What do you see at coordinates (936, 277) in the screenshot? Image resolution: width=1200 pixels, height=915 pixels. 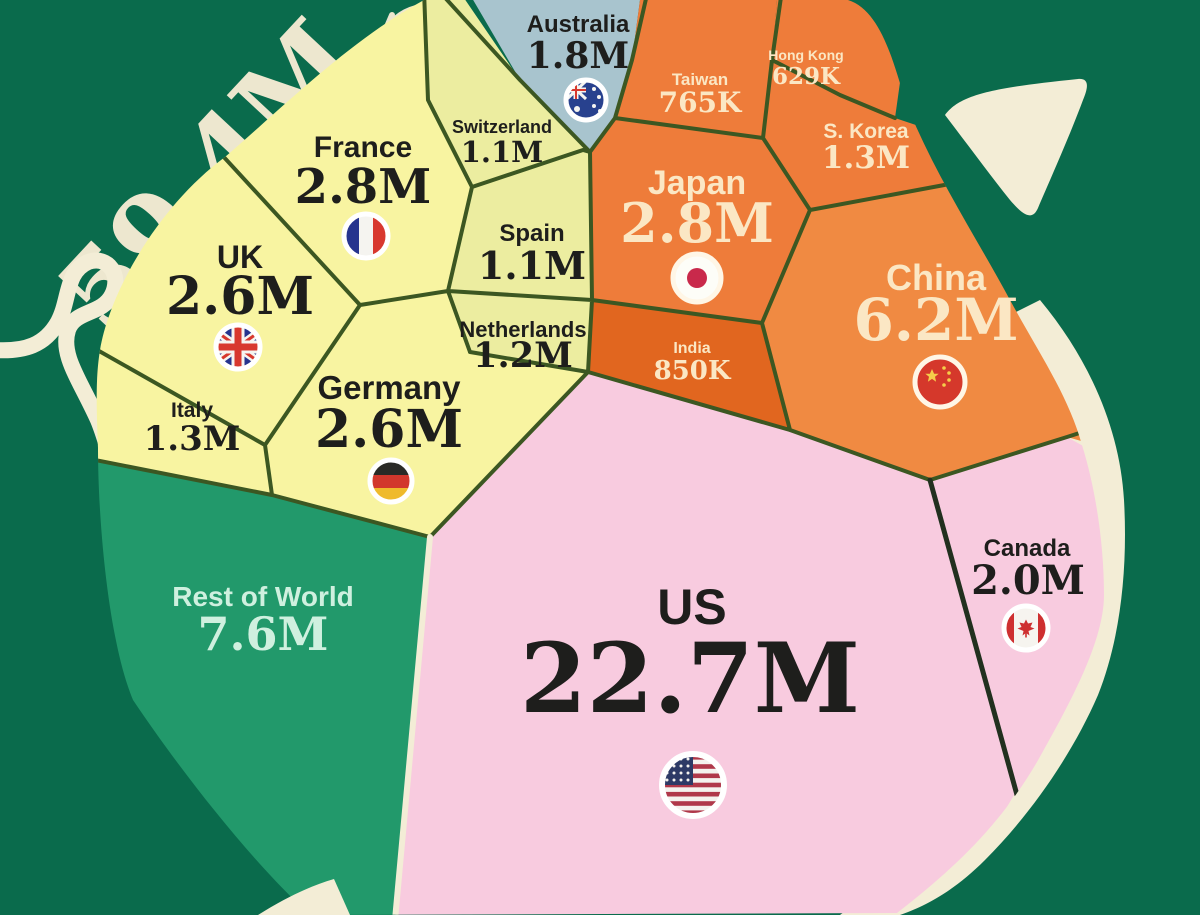 I see `label-china-name: China` at bounding box center [936, 277].